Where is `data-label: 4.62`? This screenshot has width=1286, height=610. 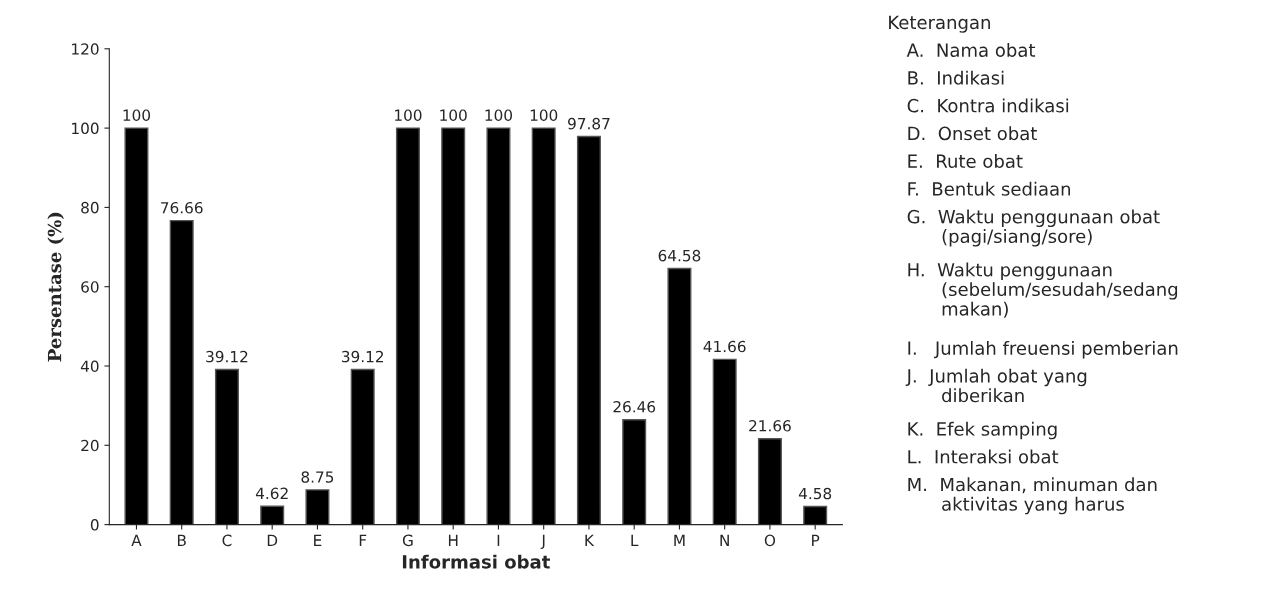
data-label: 4.62 is located at coordinates (271, 493).